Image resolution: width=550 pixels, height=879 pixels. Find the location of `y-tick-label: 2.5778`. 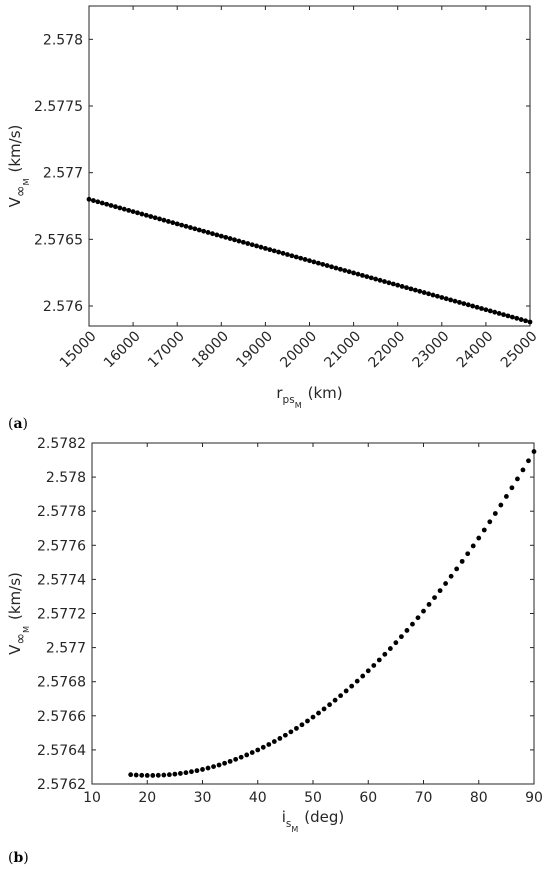

y-tick-label: 2.5778 is located at coordinates (61, 512).